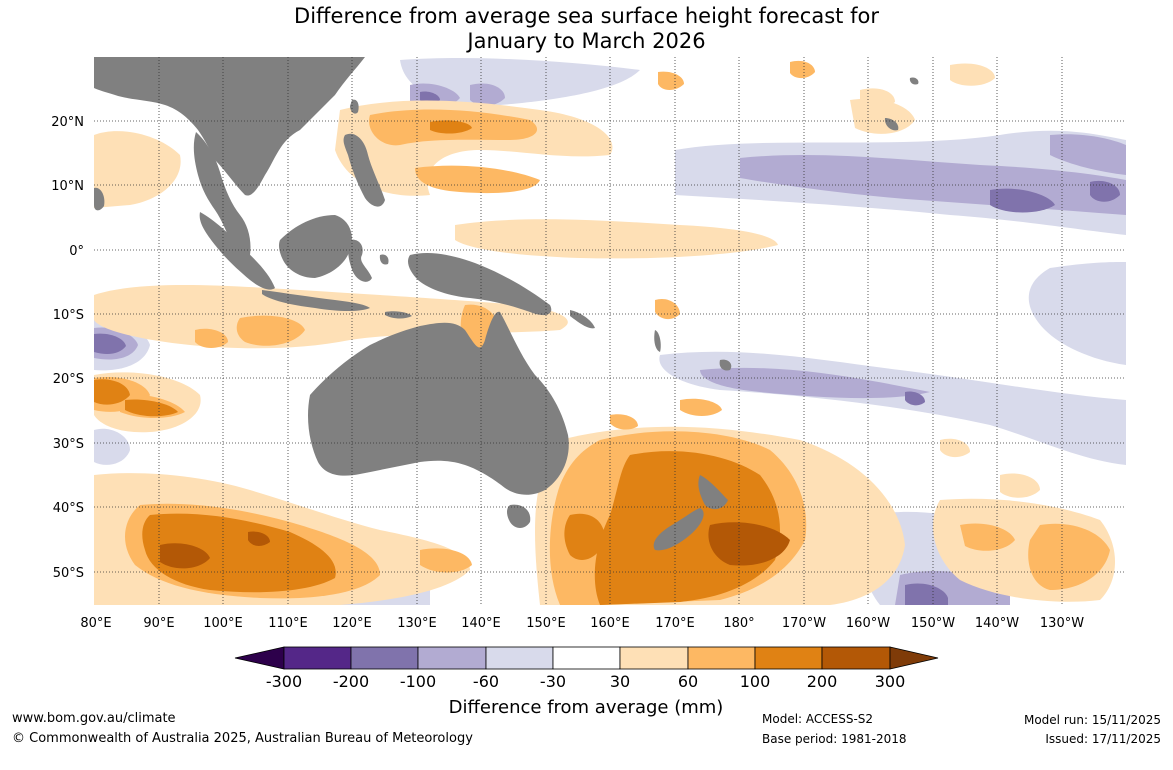  Describe the element at coordinates (914, 81) in the screenshot. I see `hawaii-islands-small` at that location.